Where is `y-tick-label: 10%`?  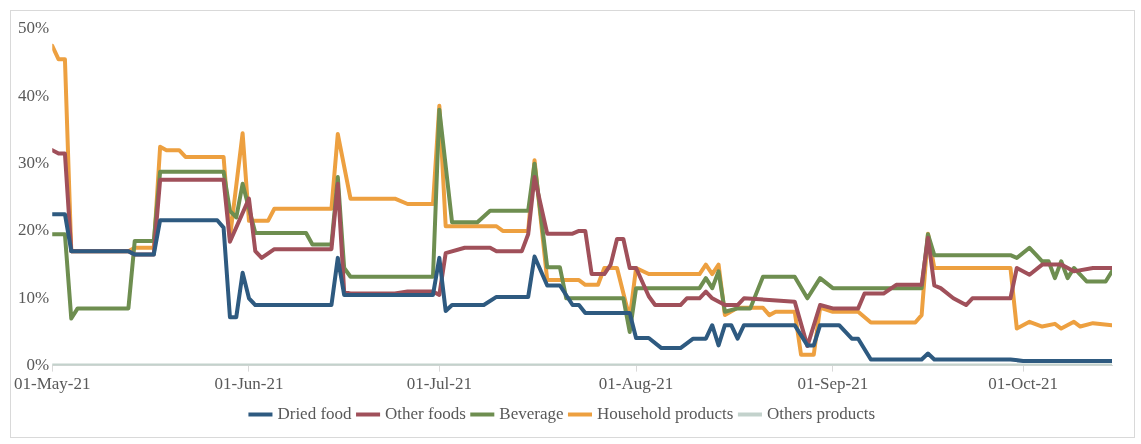 y-tick-label: 10% is located at coordinates (34, 297).